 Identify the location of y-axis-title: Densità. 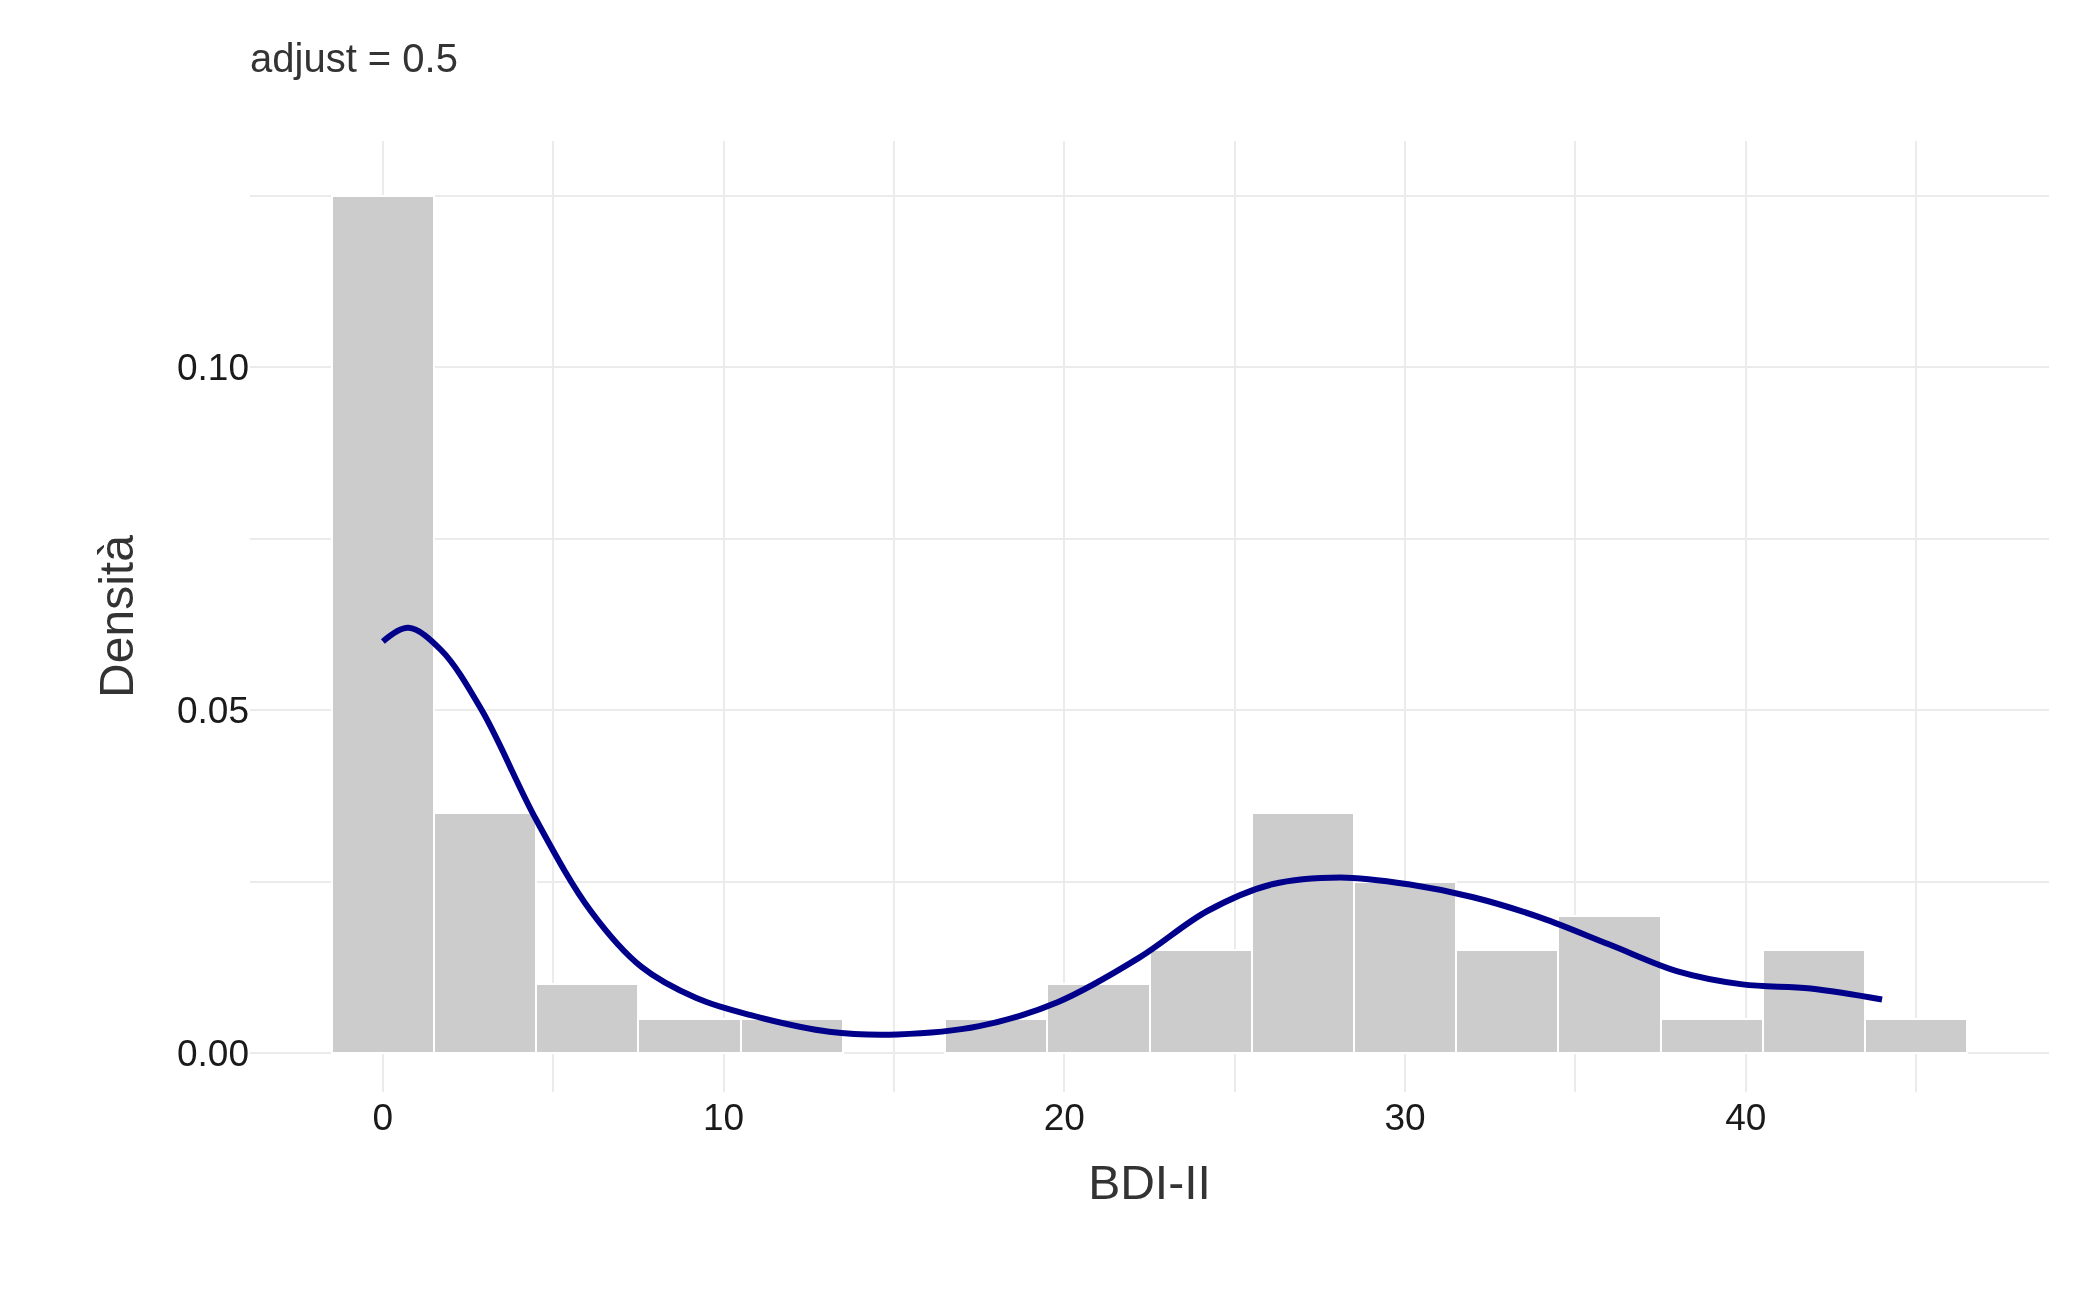
(116, 616).